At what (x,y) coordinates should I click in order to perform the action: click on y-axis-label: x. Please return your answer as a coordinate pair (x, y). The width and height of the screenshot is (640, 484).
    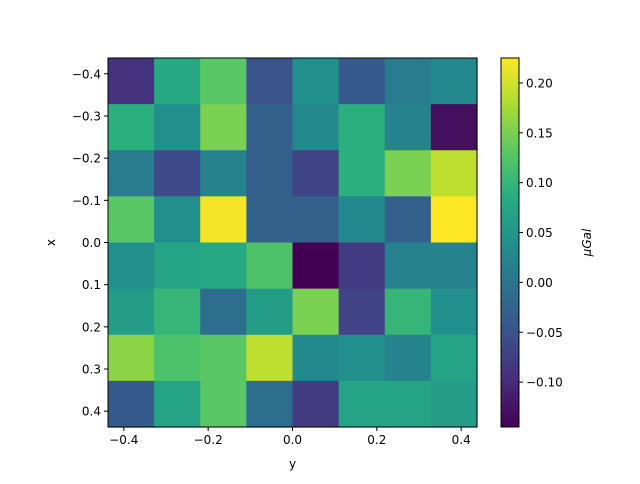
    Looking at the image, I should click on (51, 242).